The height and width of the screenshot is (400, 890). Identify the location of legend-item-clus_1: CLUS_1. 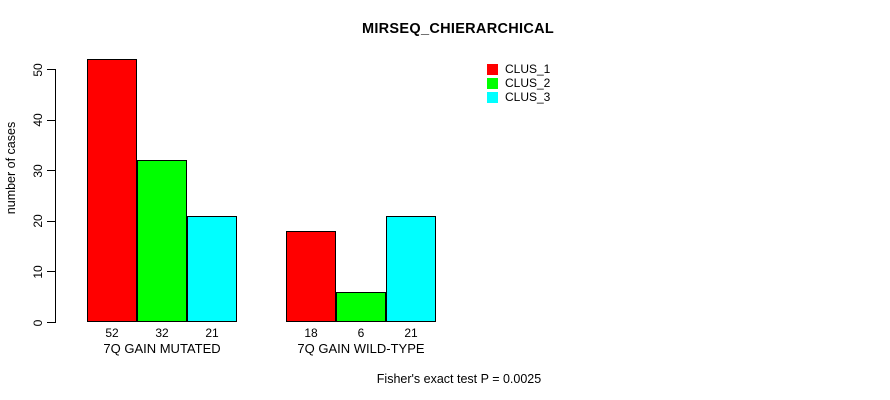
(518, 69).